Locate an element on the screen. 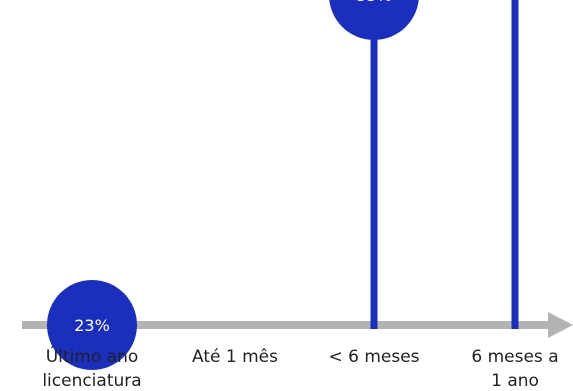 The width and height of the screenshot is (573, 391). x-tick-label: 1 ano is located at coordinates (515, 381).